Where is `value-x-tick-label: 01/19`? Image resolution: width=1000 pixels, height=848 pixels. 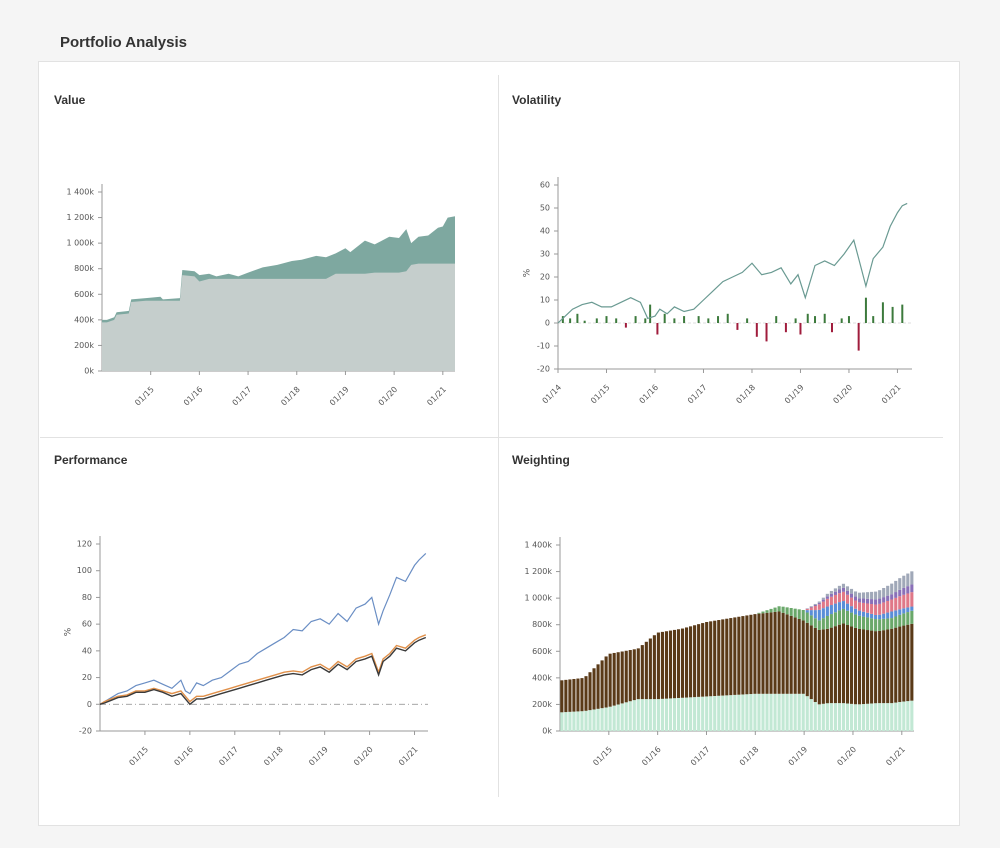 value-x-tick-label: 01/19 is located at coordinates (339, 396).